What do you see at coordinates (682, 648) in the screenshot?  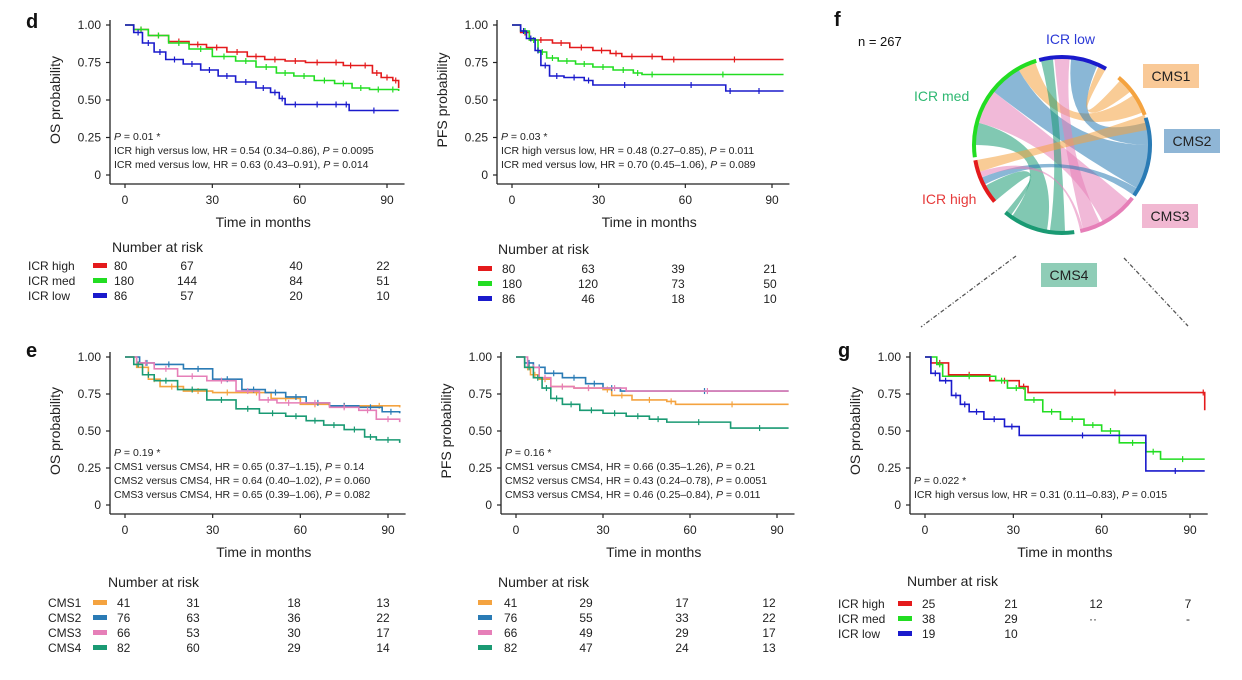 I see `risk-value: 24` at bounding box center [682, 648].